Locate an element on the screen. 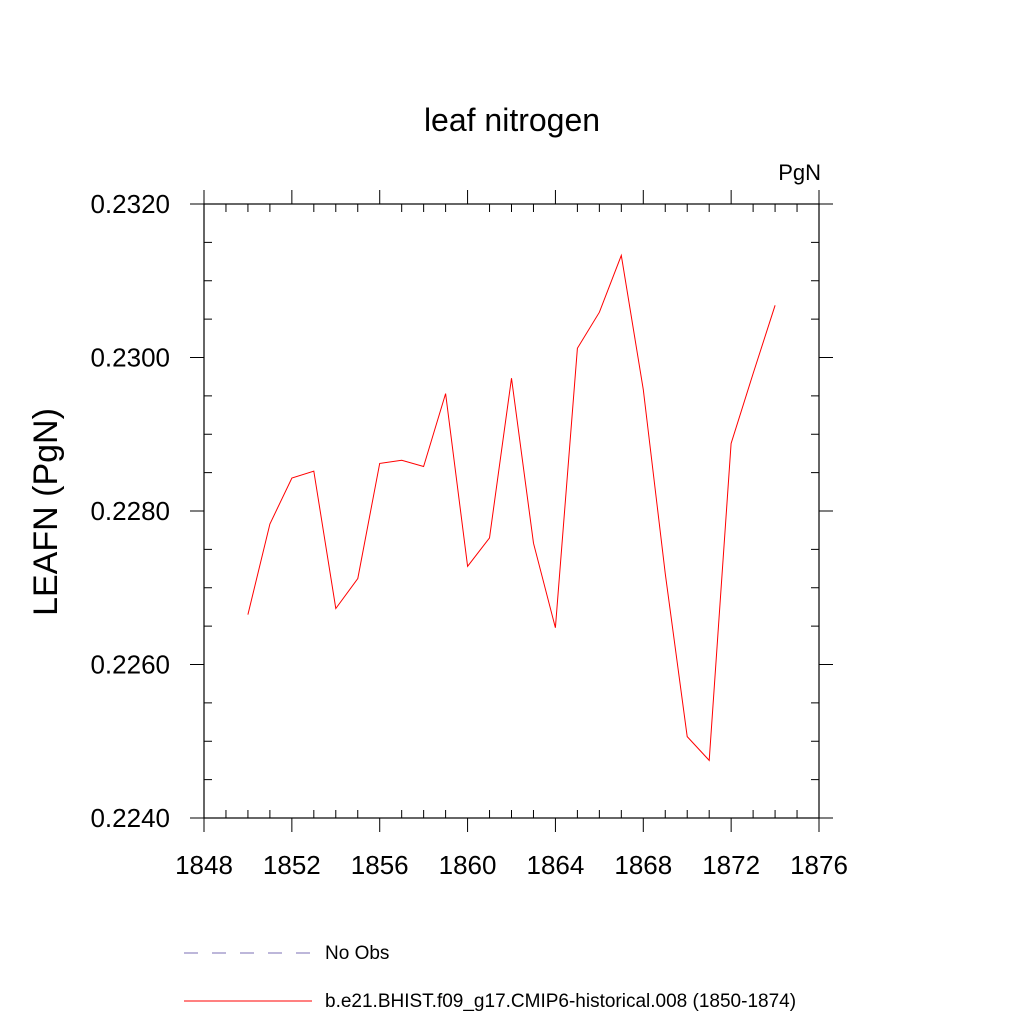 The image size is (1024, 1024). legend-label-no-obs: No Obs is located at coordinates (357, 953).